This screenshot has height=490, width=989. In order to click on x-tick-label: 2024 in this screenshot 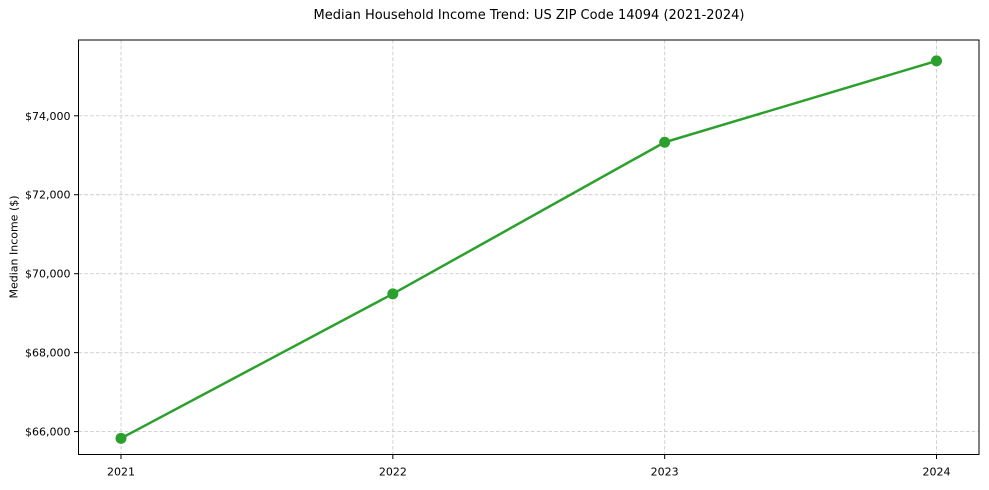, I will do `click(937, 472)`.